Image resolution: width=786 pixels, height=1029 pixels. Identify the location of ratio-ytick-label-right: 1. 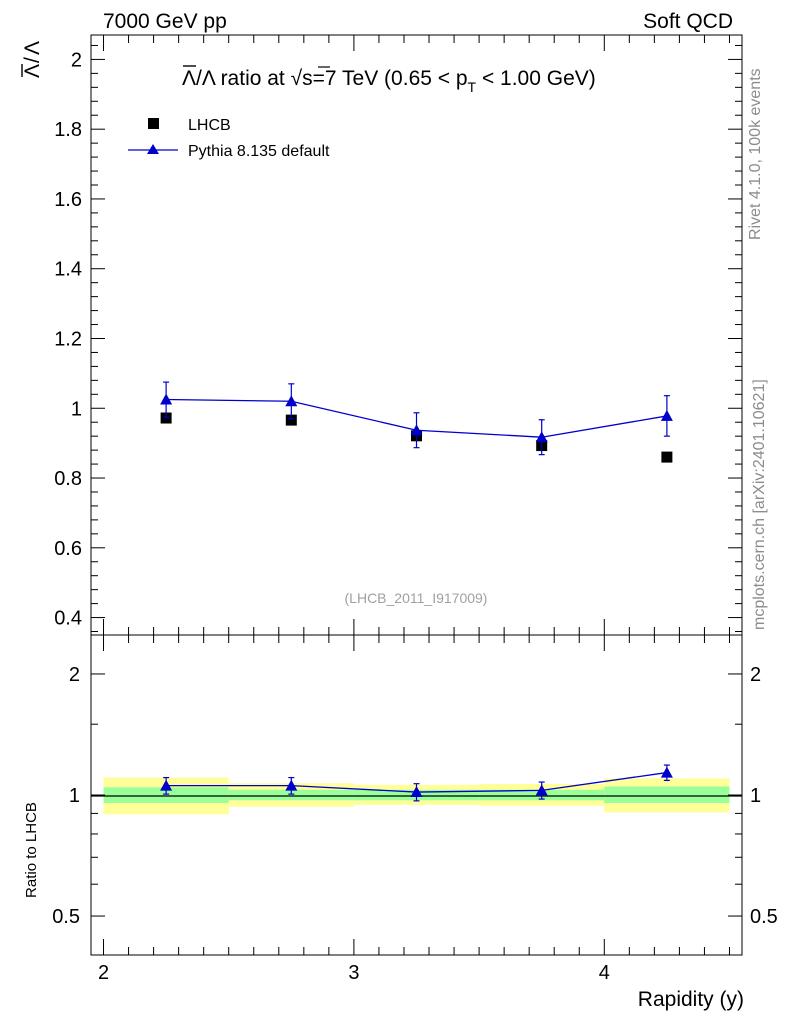
(755, 796).